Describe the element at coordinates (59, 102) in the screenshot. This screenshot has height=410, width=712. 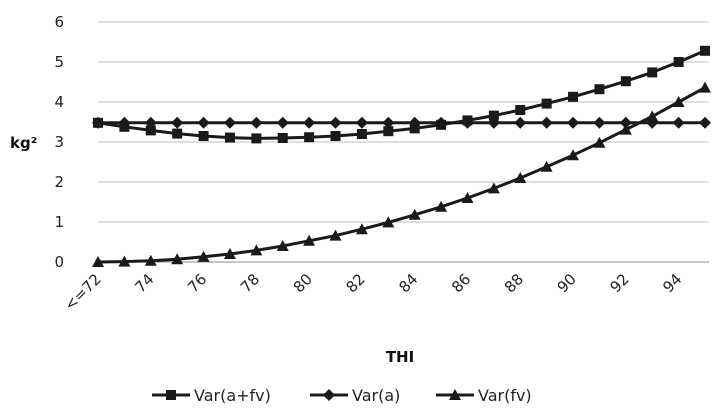
I see `y-tick-label: 4` at that location.